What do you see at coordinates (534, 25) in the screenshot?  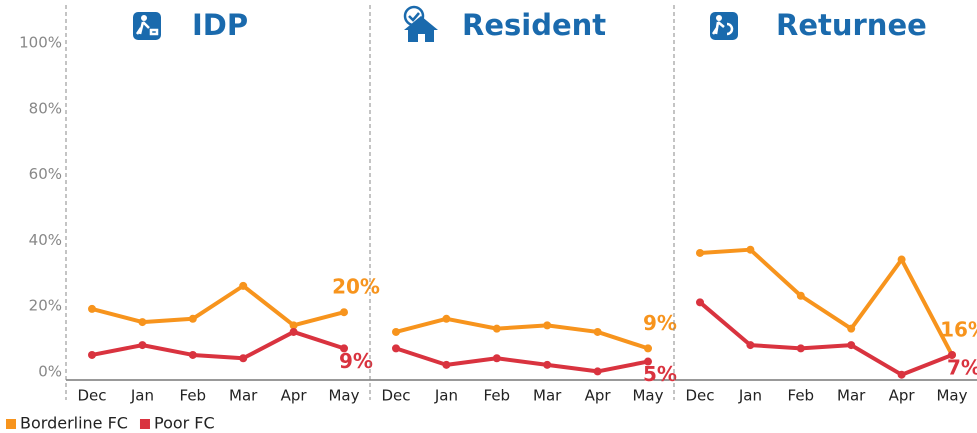 I see `panel-title: Resident` at bounding box center [534, 25].